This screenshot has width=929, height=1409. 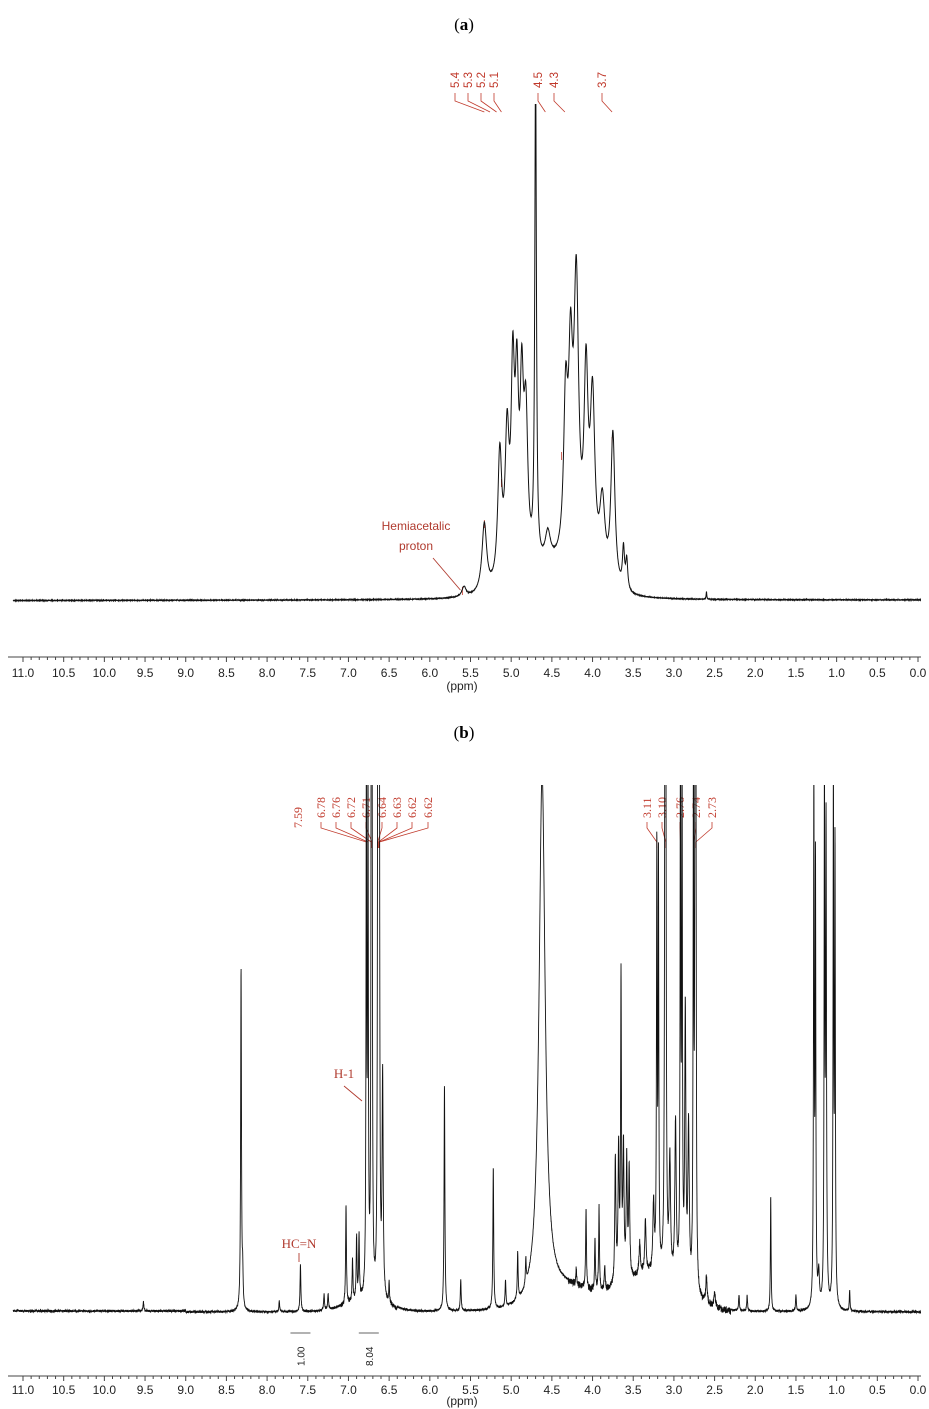 I want to click on annotation-text: Hemiacetalic, so click(x=416, y=526).